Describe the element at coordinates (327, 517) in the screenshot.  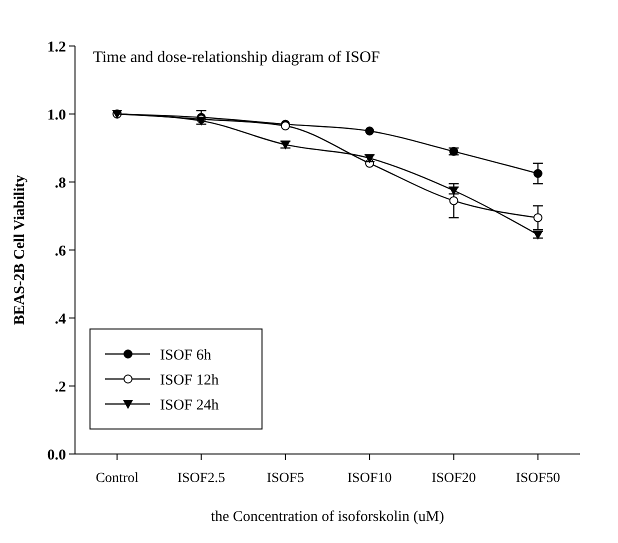
I see `x-axis-title: the Concentration of isoforskolin (uM)` at that location.